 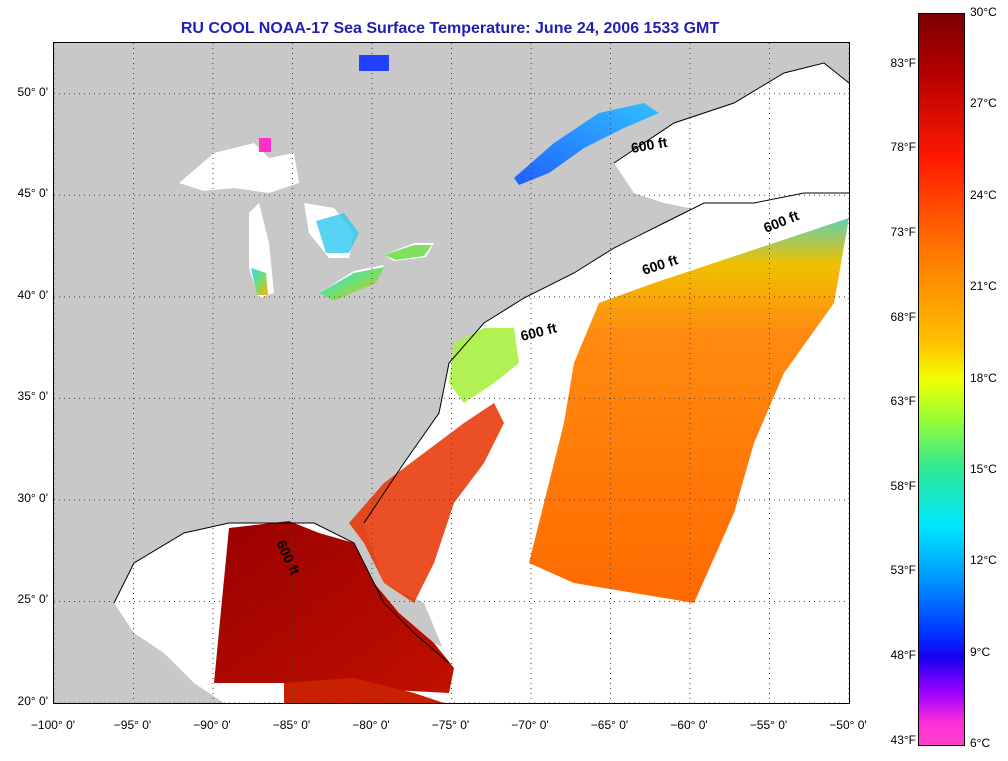 I want to click on longitude-label: −90° 0', so click(x=212, y=725).